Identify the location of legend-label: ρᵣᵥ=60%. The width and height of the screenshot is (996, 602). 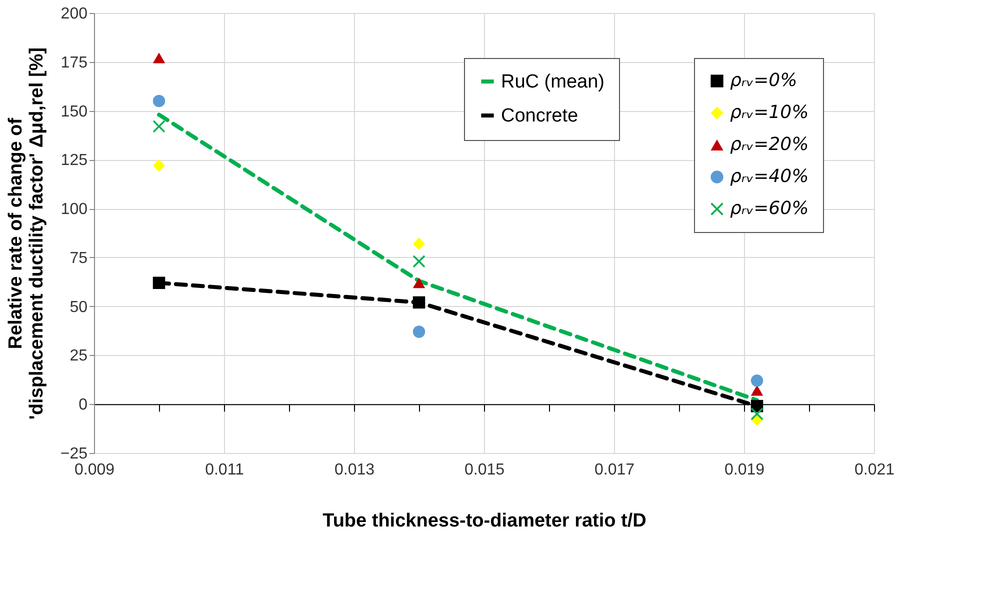
(769, 208).